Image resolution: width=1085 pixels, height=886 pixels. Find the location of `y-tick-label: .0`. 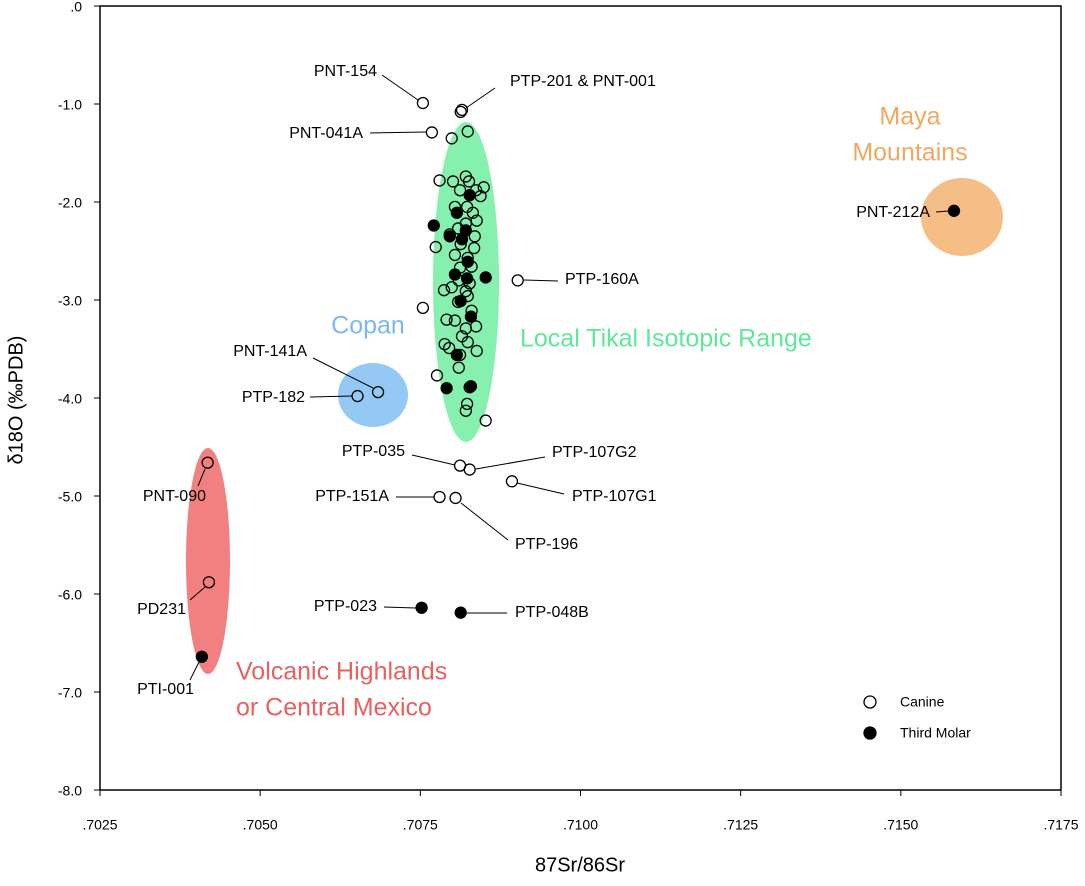

y-tick-label: .0 is located at coordinates (76, 7).